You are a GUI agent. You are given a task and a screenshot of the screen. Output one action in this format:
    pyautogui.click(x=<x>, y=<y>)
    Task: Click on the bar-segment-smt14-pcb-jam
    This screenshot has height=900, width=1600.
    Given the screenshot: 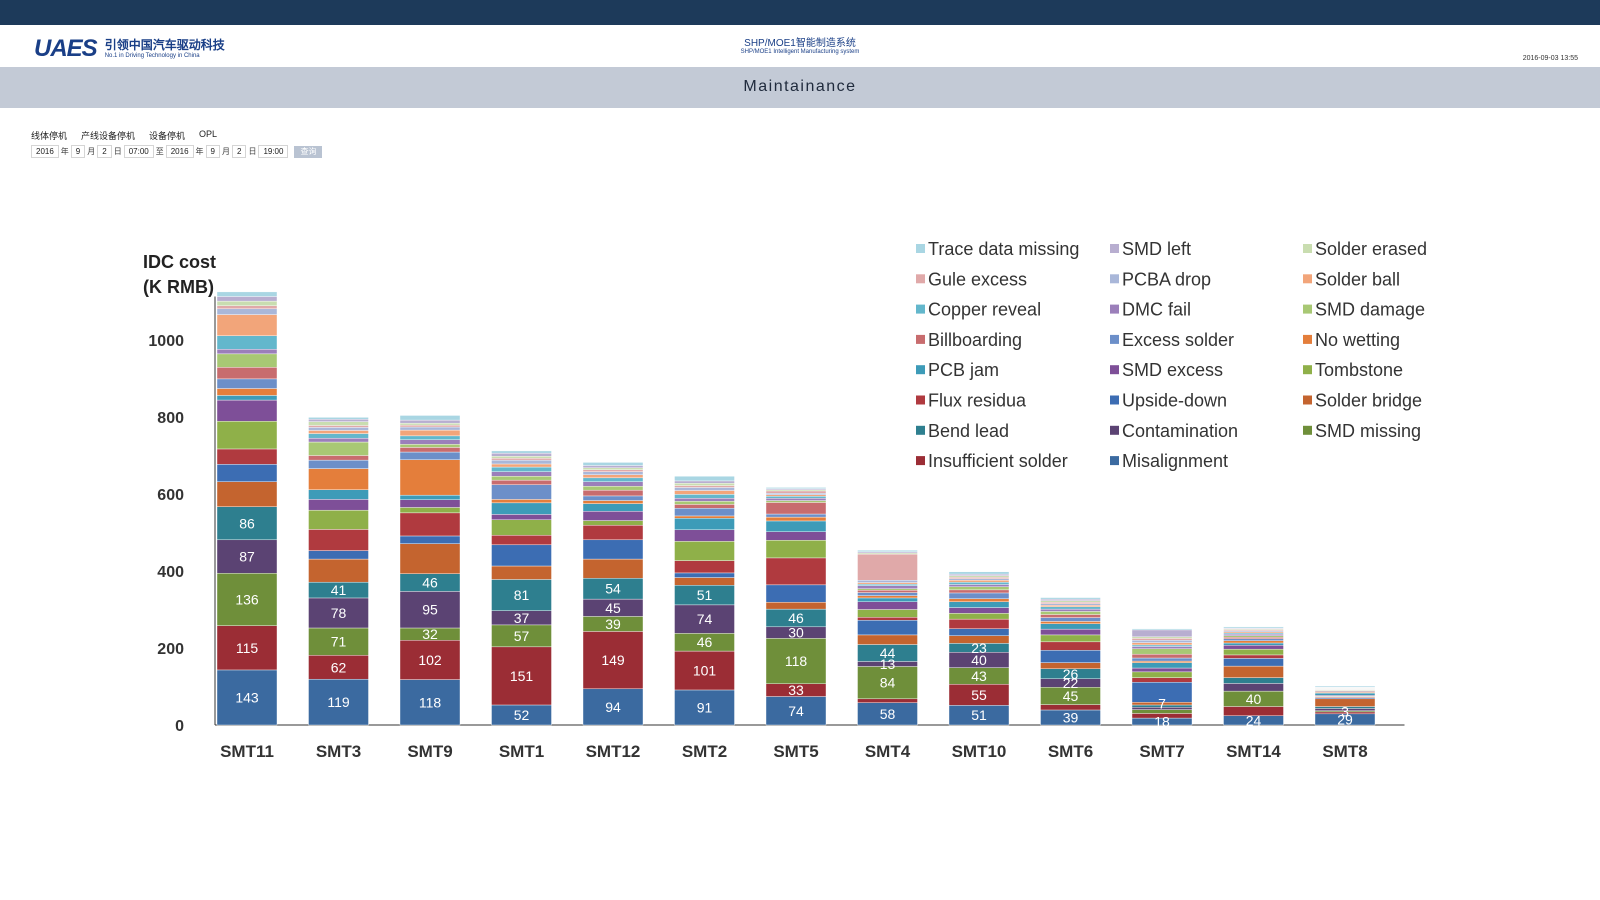 What is the action you would take?
    pyautogui.click(x=1253, y=644)
    